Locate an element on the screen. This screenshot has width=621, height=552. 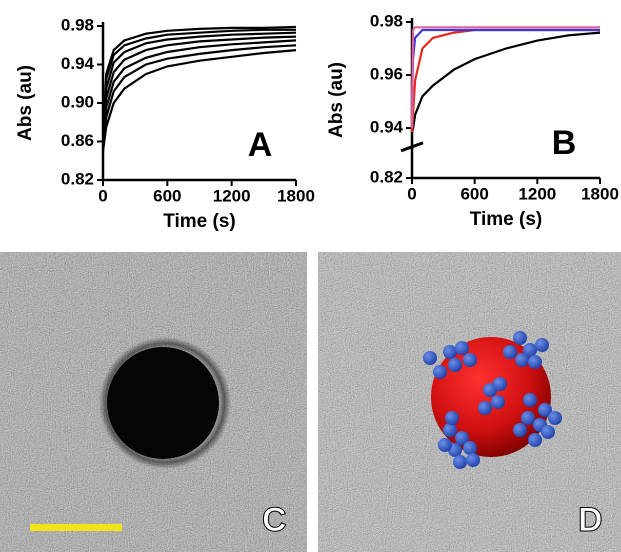
y-tick-label: 0.90 is located at coordinates (77, 101).